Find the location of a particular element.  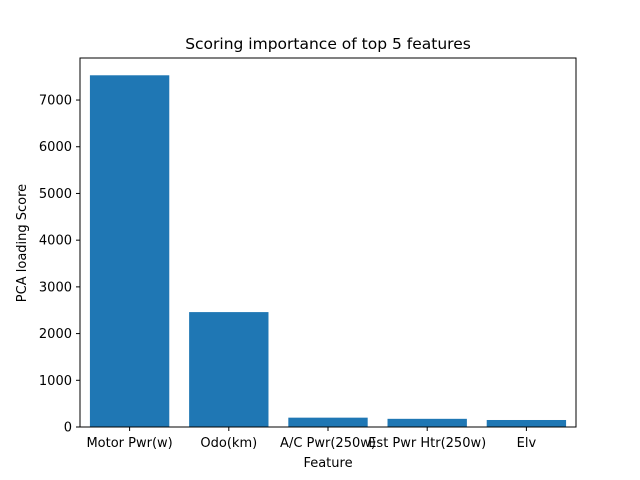

x-tick-label: Motor Pwr(w) is located at coordinates (129, 443).